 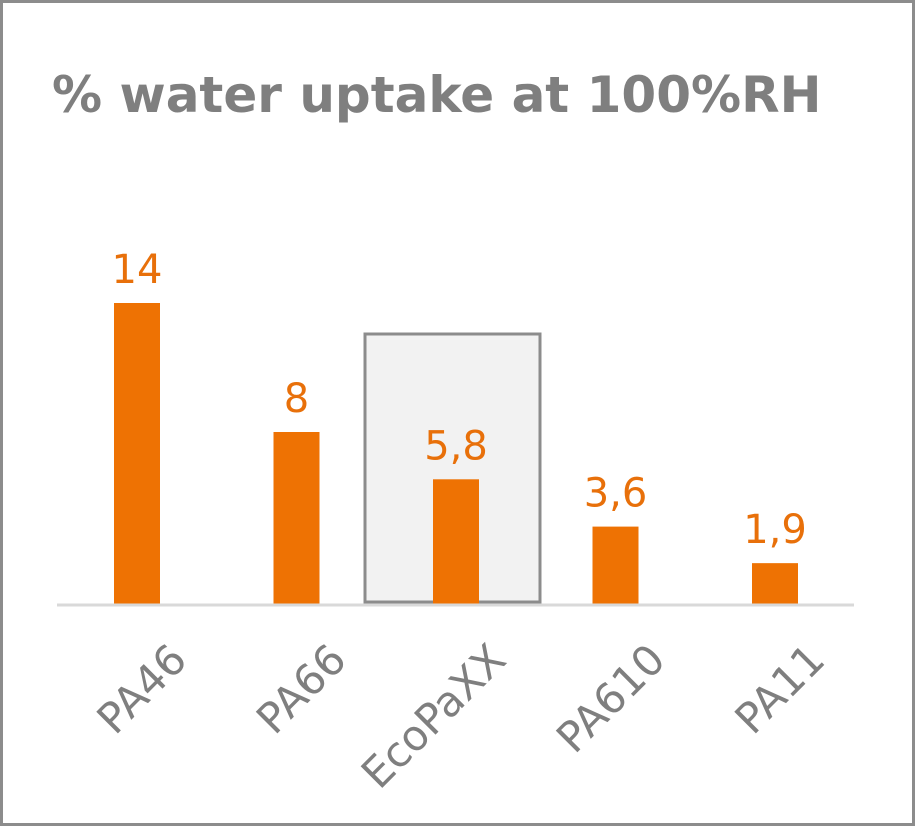 I want to click on value-label-pa46: 14, so click(x=137, y=270).